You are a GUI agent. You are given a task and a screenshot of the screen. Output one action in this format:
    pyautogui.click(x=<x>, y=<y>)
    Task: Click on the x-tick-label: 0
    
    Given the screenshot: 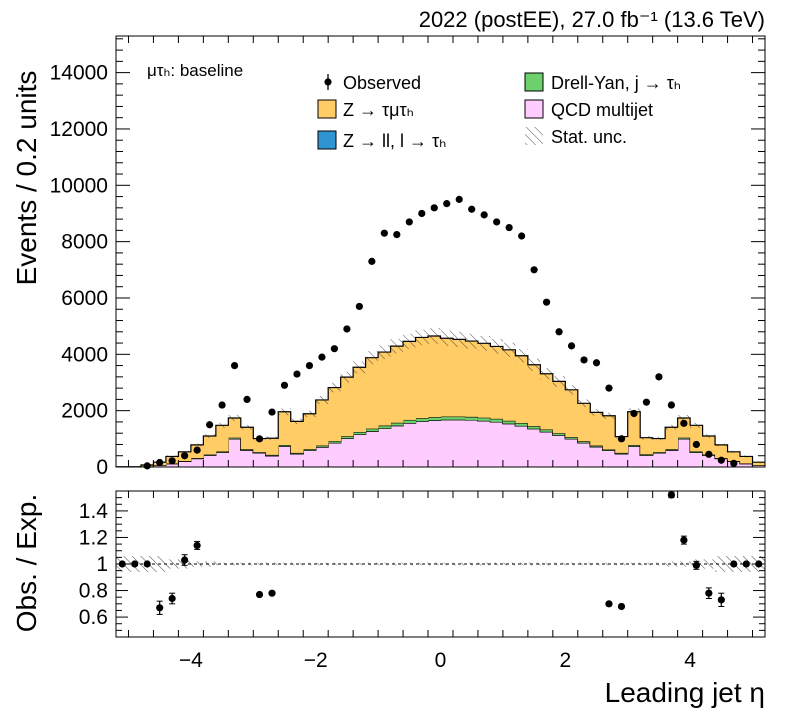 What is the action you would take?
    pyautogui.click(x=441, y=660)
    